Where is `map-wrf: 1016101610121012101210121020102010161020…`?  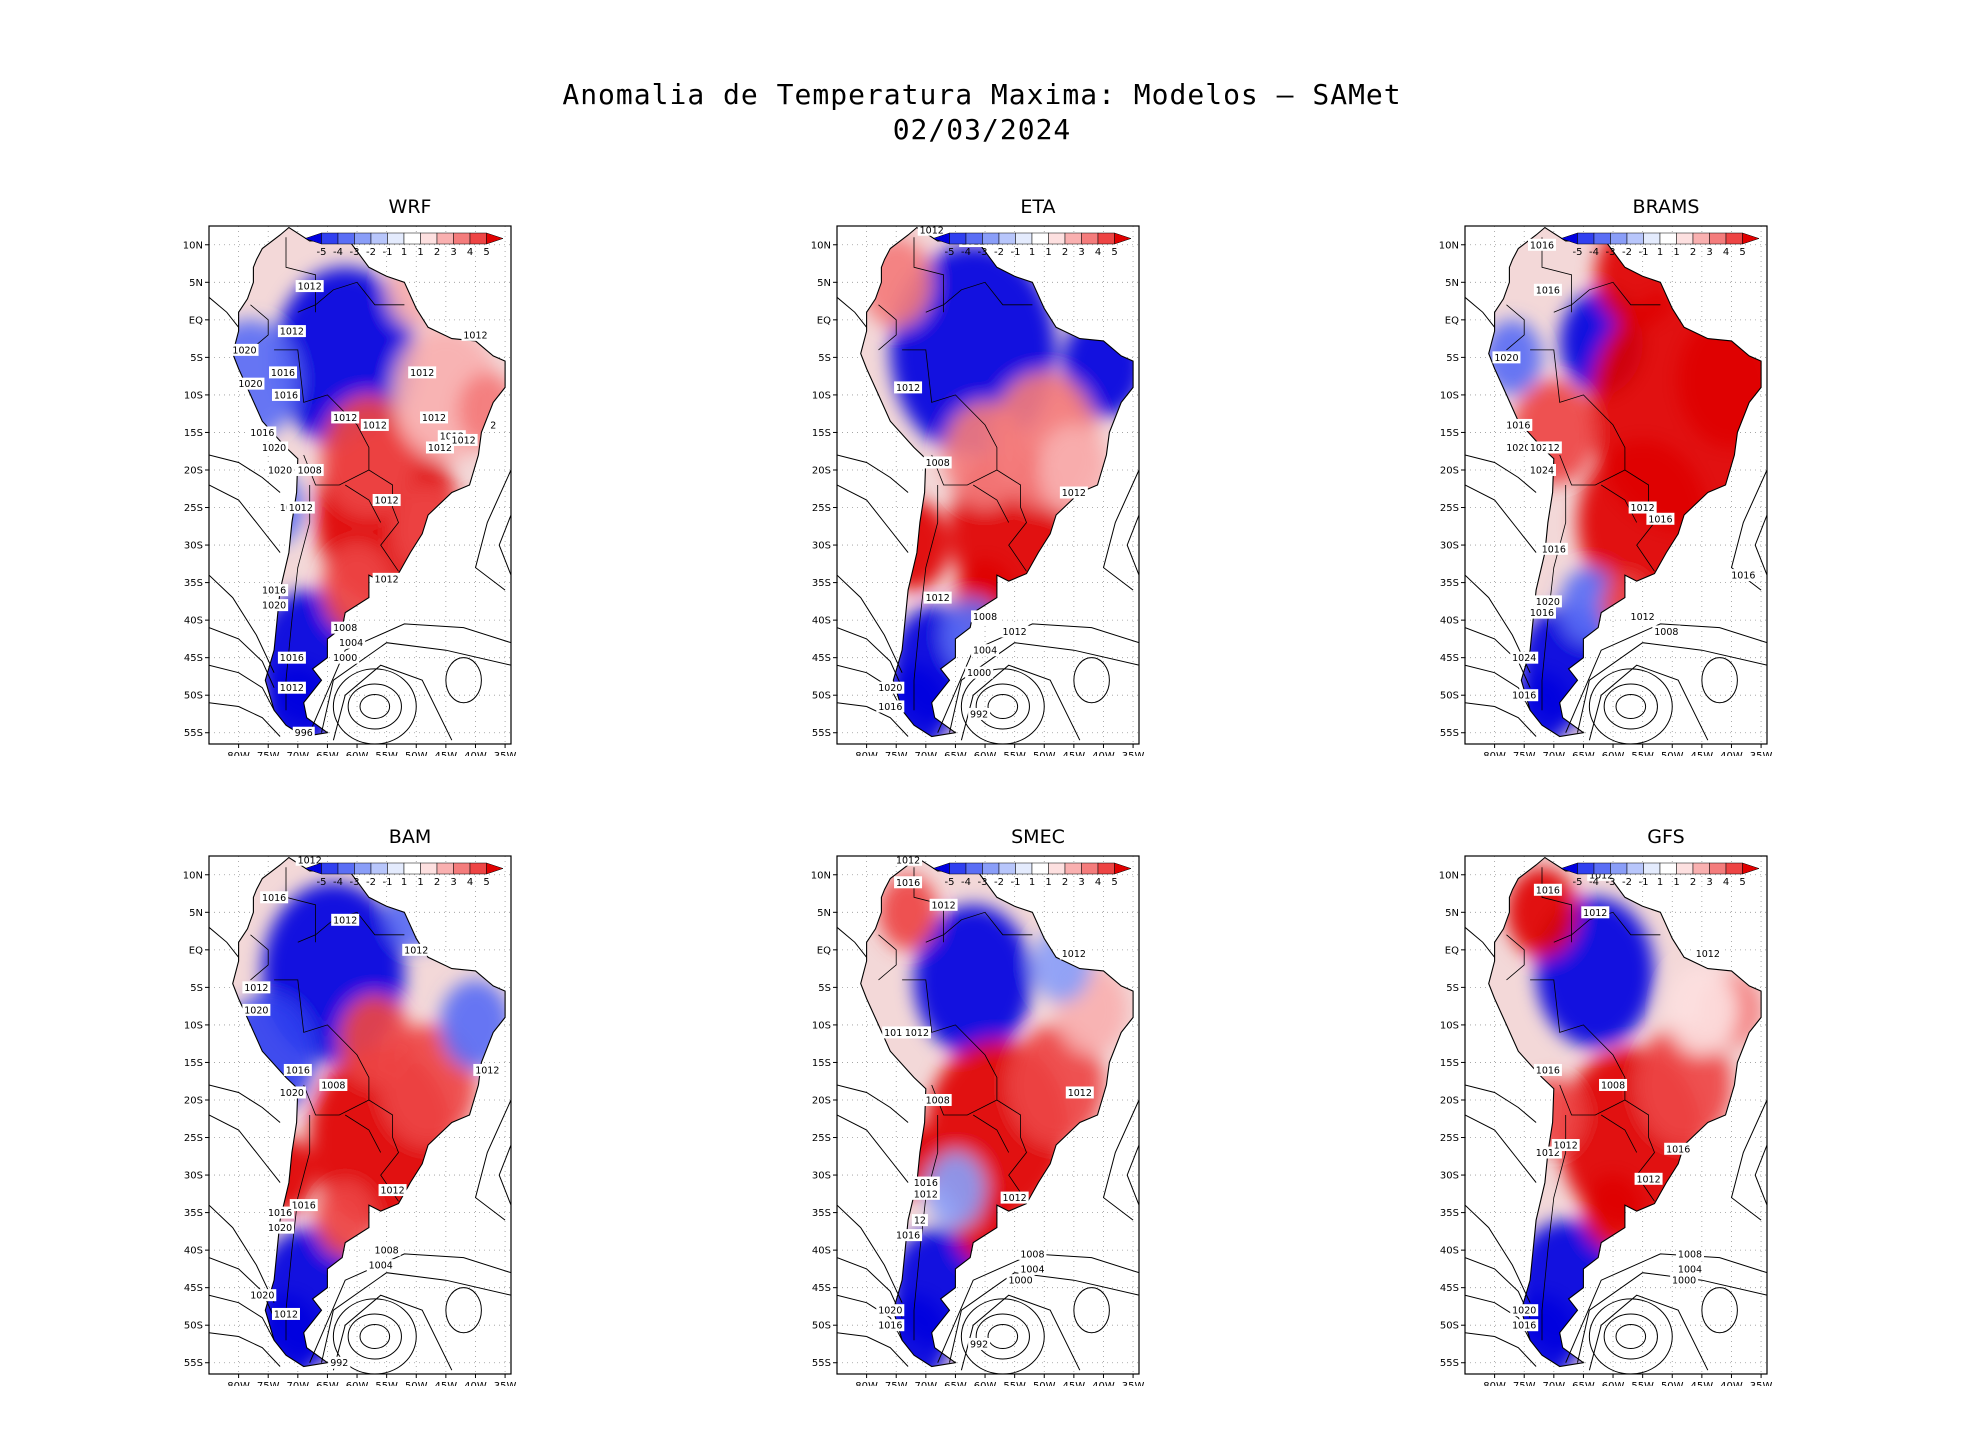
map-wrf: 1016101610121012101210121020102010161020… is located at coordinates (349, 490).